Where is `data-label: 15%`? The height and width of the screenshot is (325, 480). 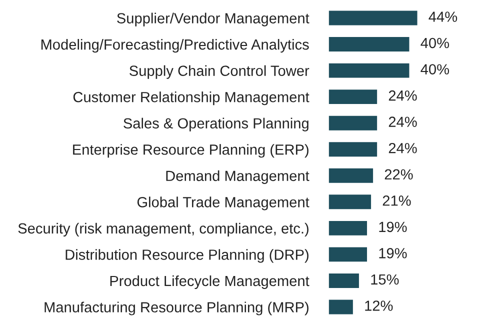 data-label: 15% is located at coordinates (385, 279).